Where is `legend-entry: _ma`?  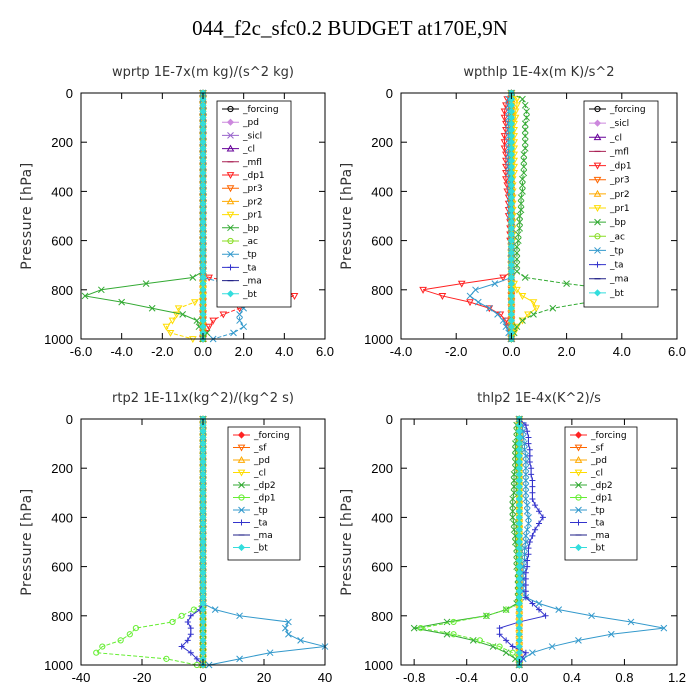 legend-entry: _ma is located at coordinates (242, 282).